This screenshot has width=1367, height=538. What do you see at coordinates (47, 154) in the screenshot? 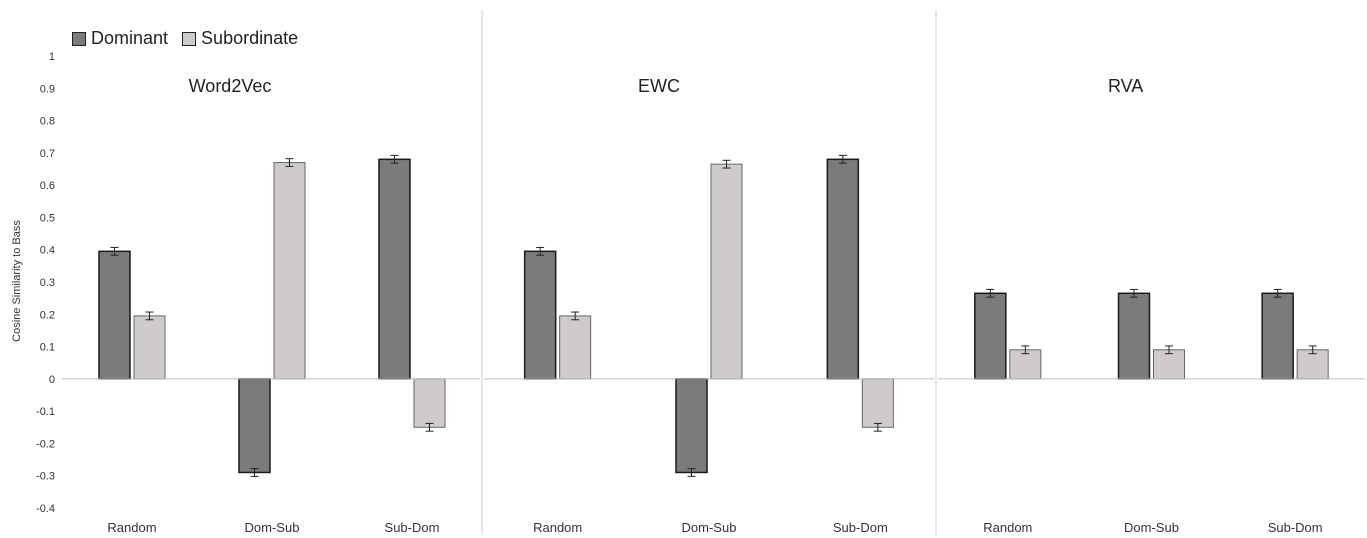
I see `y-tick-label: 0.7` at bounding box center [47, 154].